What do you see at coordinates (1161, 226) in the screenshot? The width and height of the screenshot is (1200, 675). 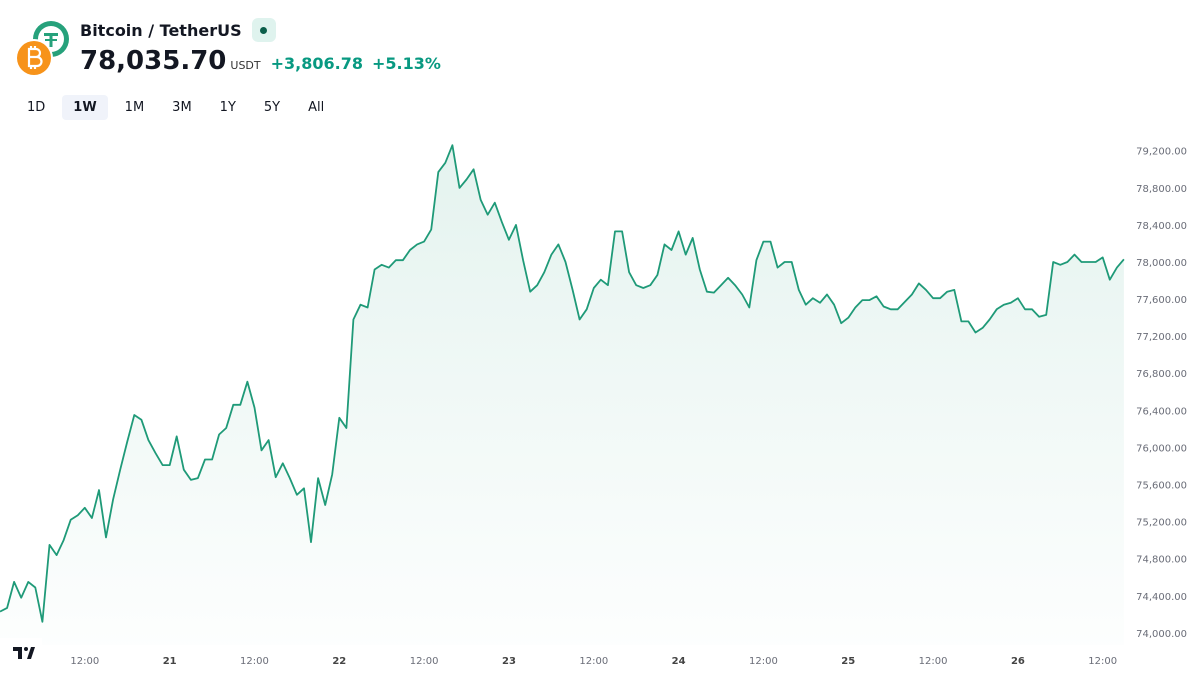 I see `y-tick-label: 78,400.00` at bounding box center [1161, 226].